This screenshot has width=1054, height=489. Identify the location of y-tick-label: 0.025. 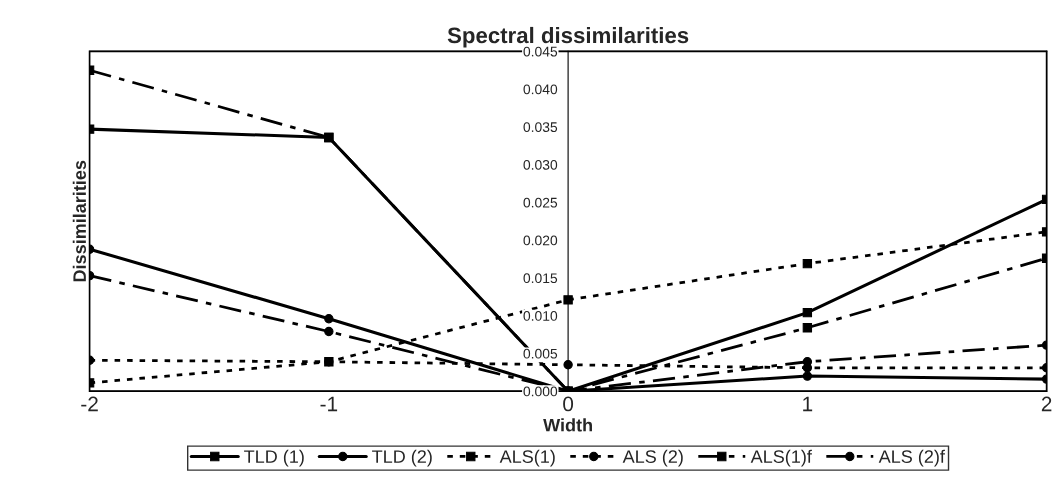
(540, 202).